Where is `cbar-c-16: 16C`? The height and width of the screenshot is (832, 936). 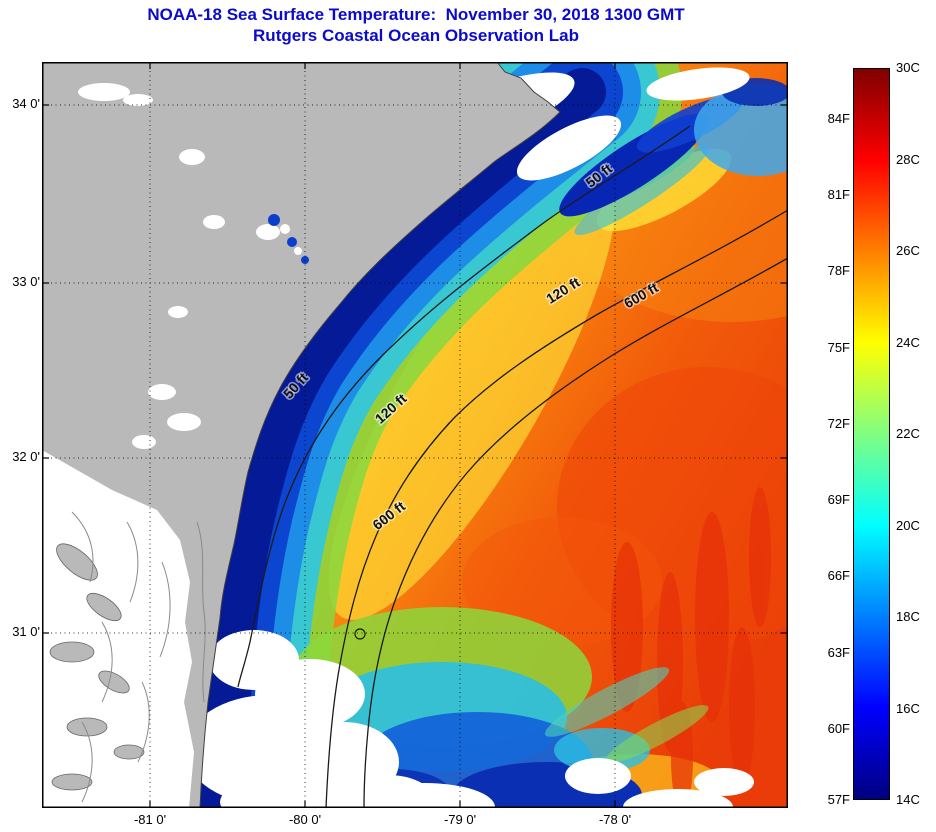 cbar-c-16: 16C is located at coordinates (908, 708).